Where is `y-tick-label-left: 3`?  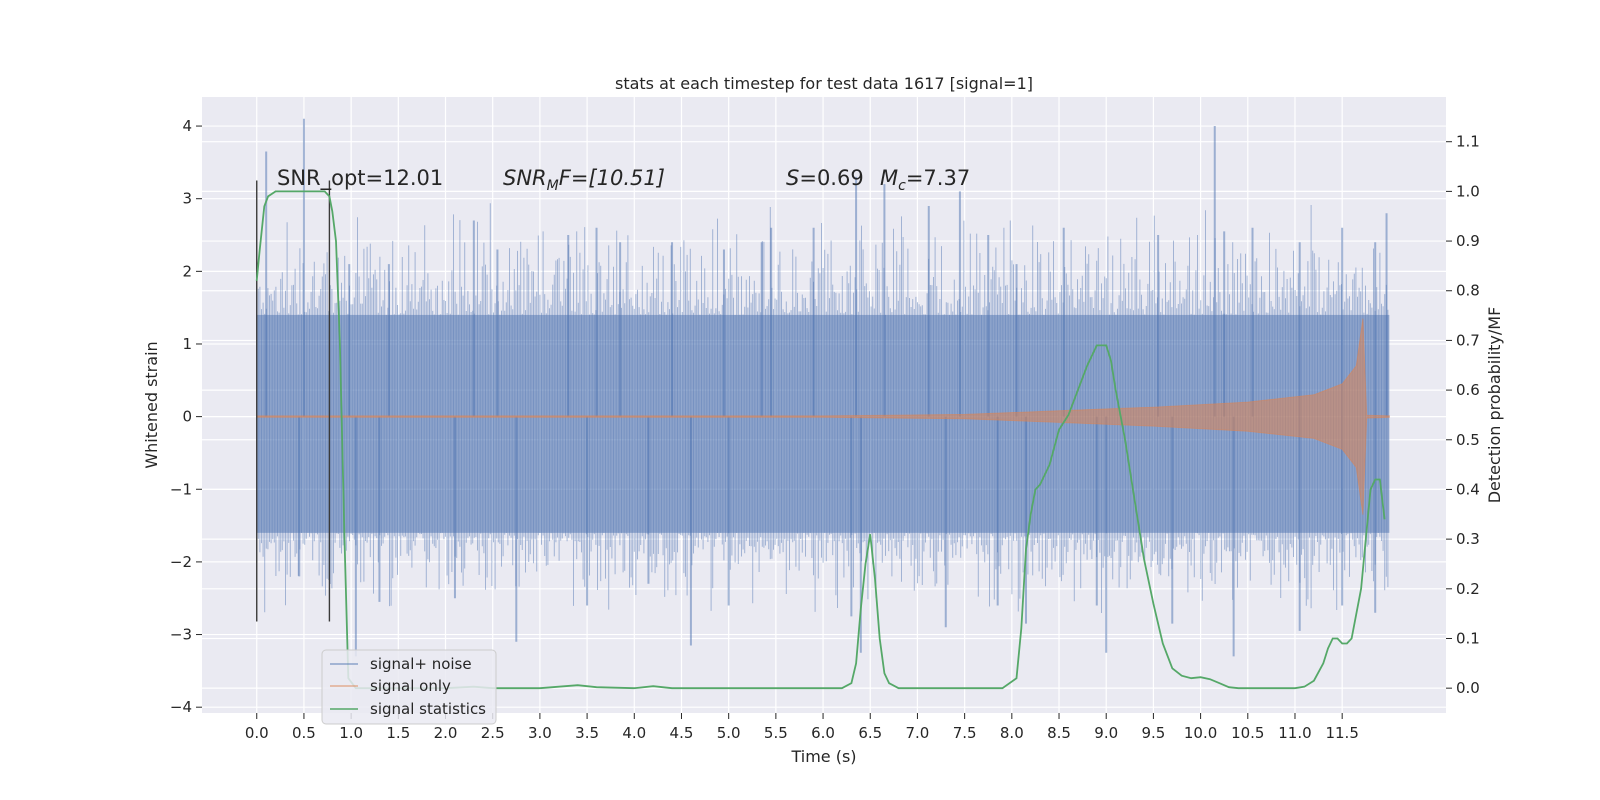
y-tick-label-left: 3 is located at coordinates (187, 199).